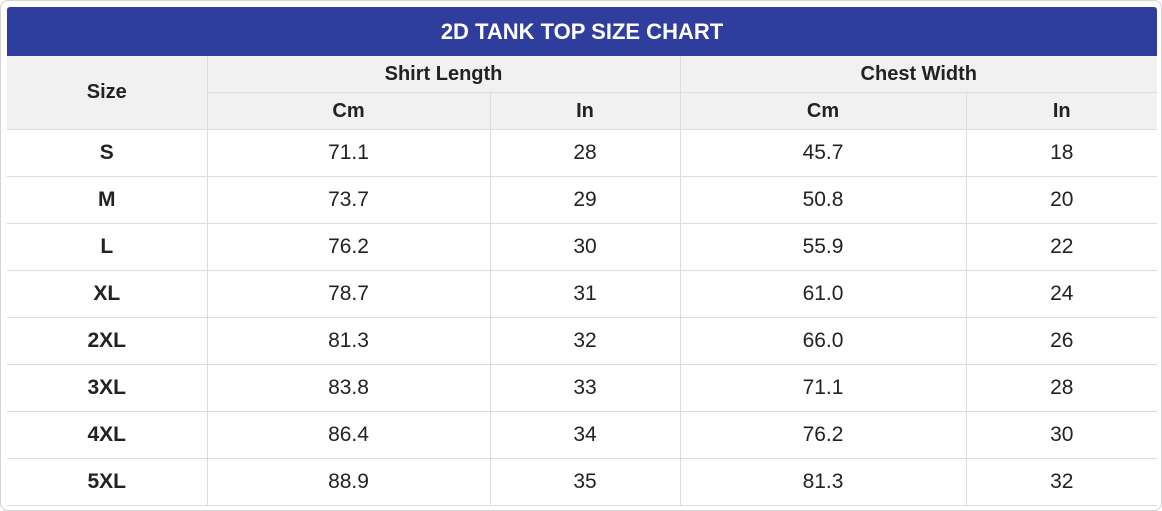 This screenshot has height=511, width=1162. What do you see at coordinates (582, 31) in the screenshot?
I see `chart-title: 2D TANK TOP SIZE CHART` at bounding box center [582, 31].